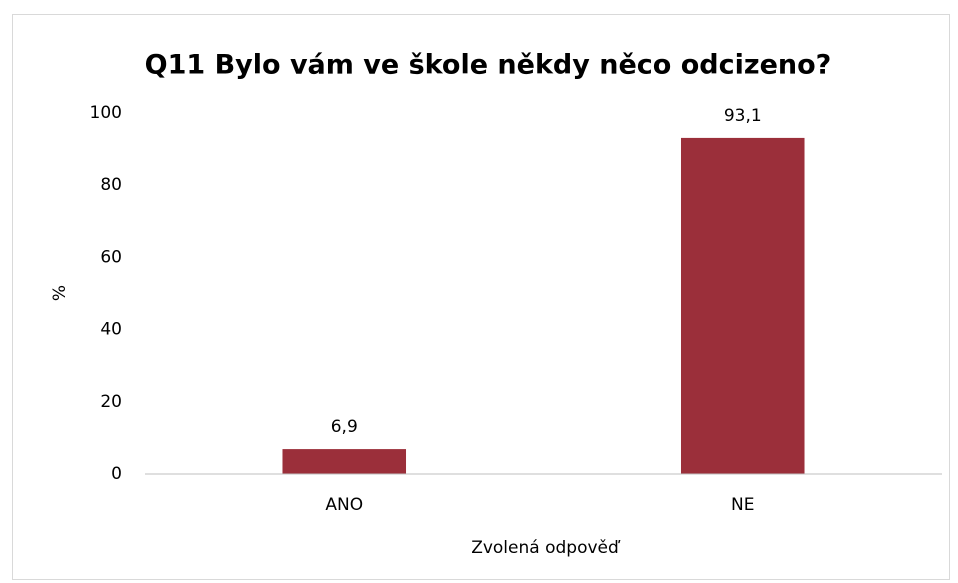 This screenshot has height=583, width=958. Describe the element at coordinates (60, 293) in the screenshot. I see `y-axis-title: %` at that location.